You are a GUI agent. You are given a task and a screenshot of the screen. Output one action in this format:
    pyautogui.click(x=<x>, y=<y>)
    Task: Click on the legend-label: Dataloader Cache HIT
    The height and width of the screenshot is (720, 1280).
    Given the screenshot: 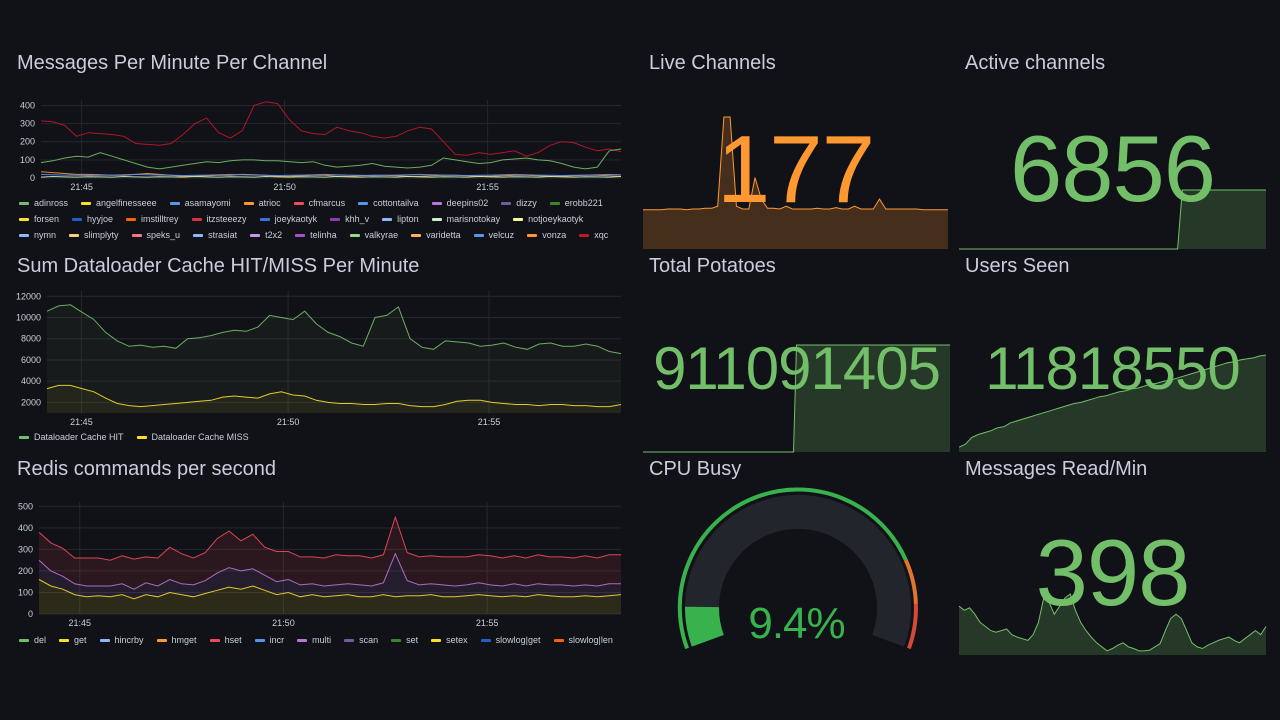 What is the action you would take?
    pyautogui.click(x=79, y=437)
    